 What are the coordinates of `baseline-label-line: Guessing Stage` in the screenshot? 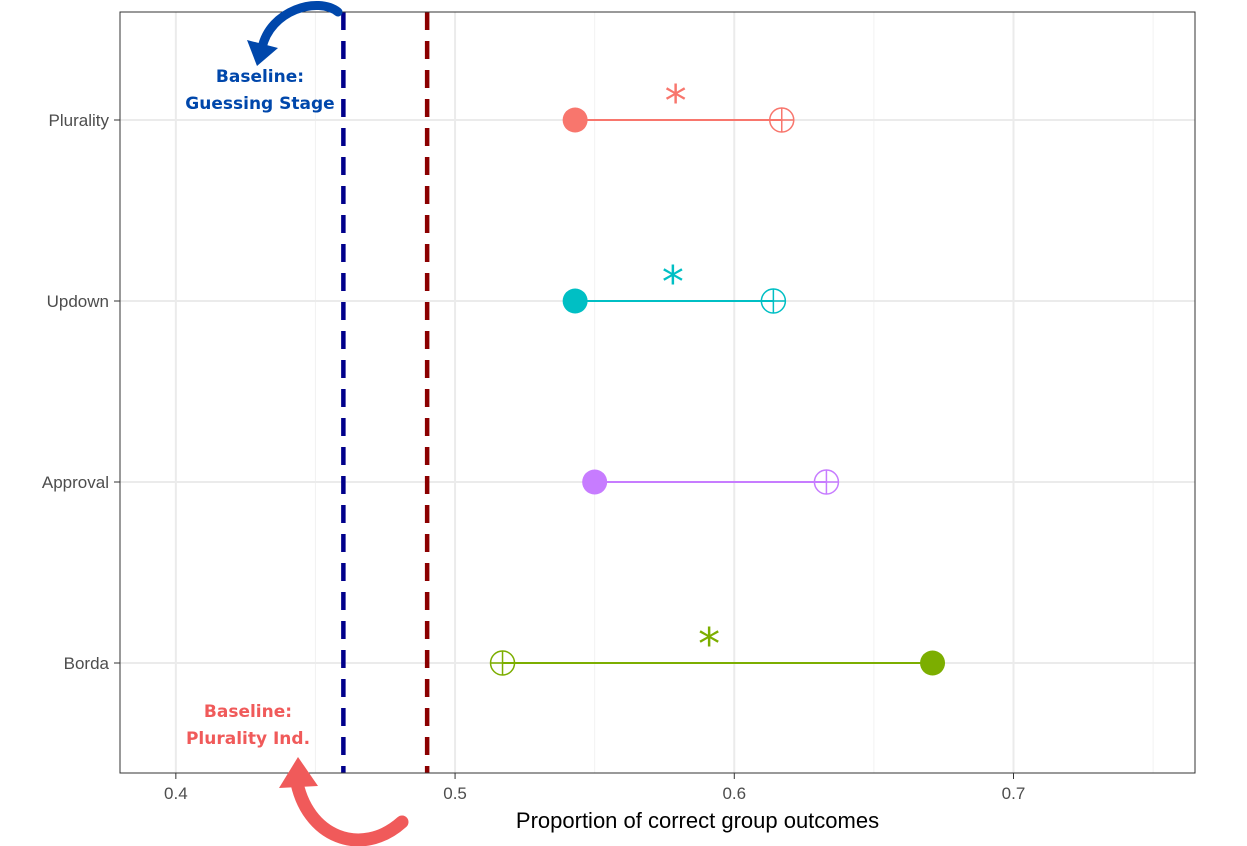 It's located at (259, 104).